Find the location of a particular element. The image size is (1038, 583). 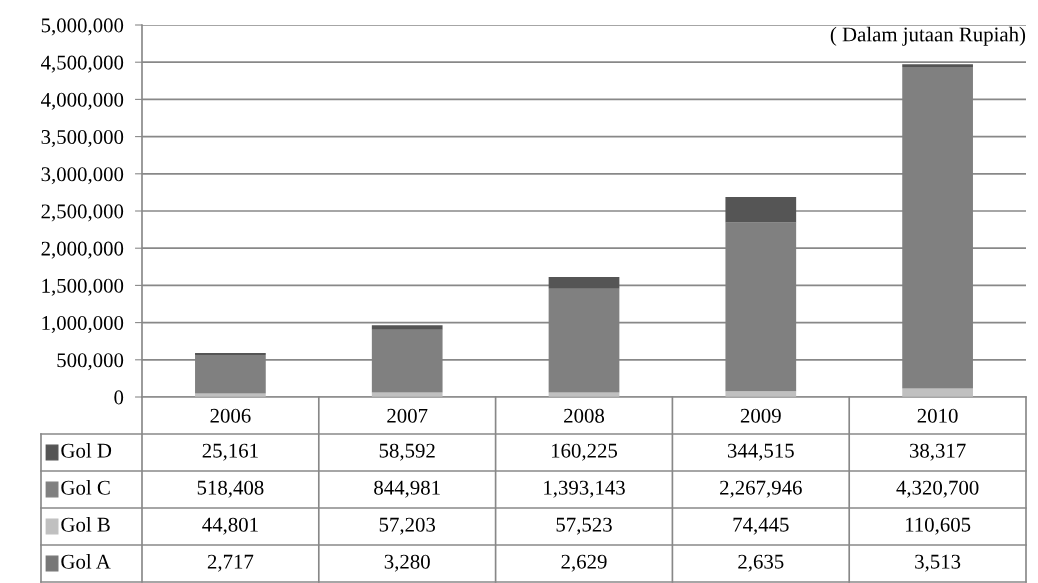

y-tick-label: 2,500,000 is located at coordinates (82, 213).